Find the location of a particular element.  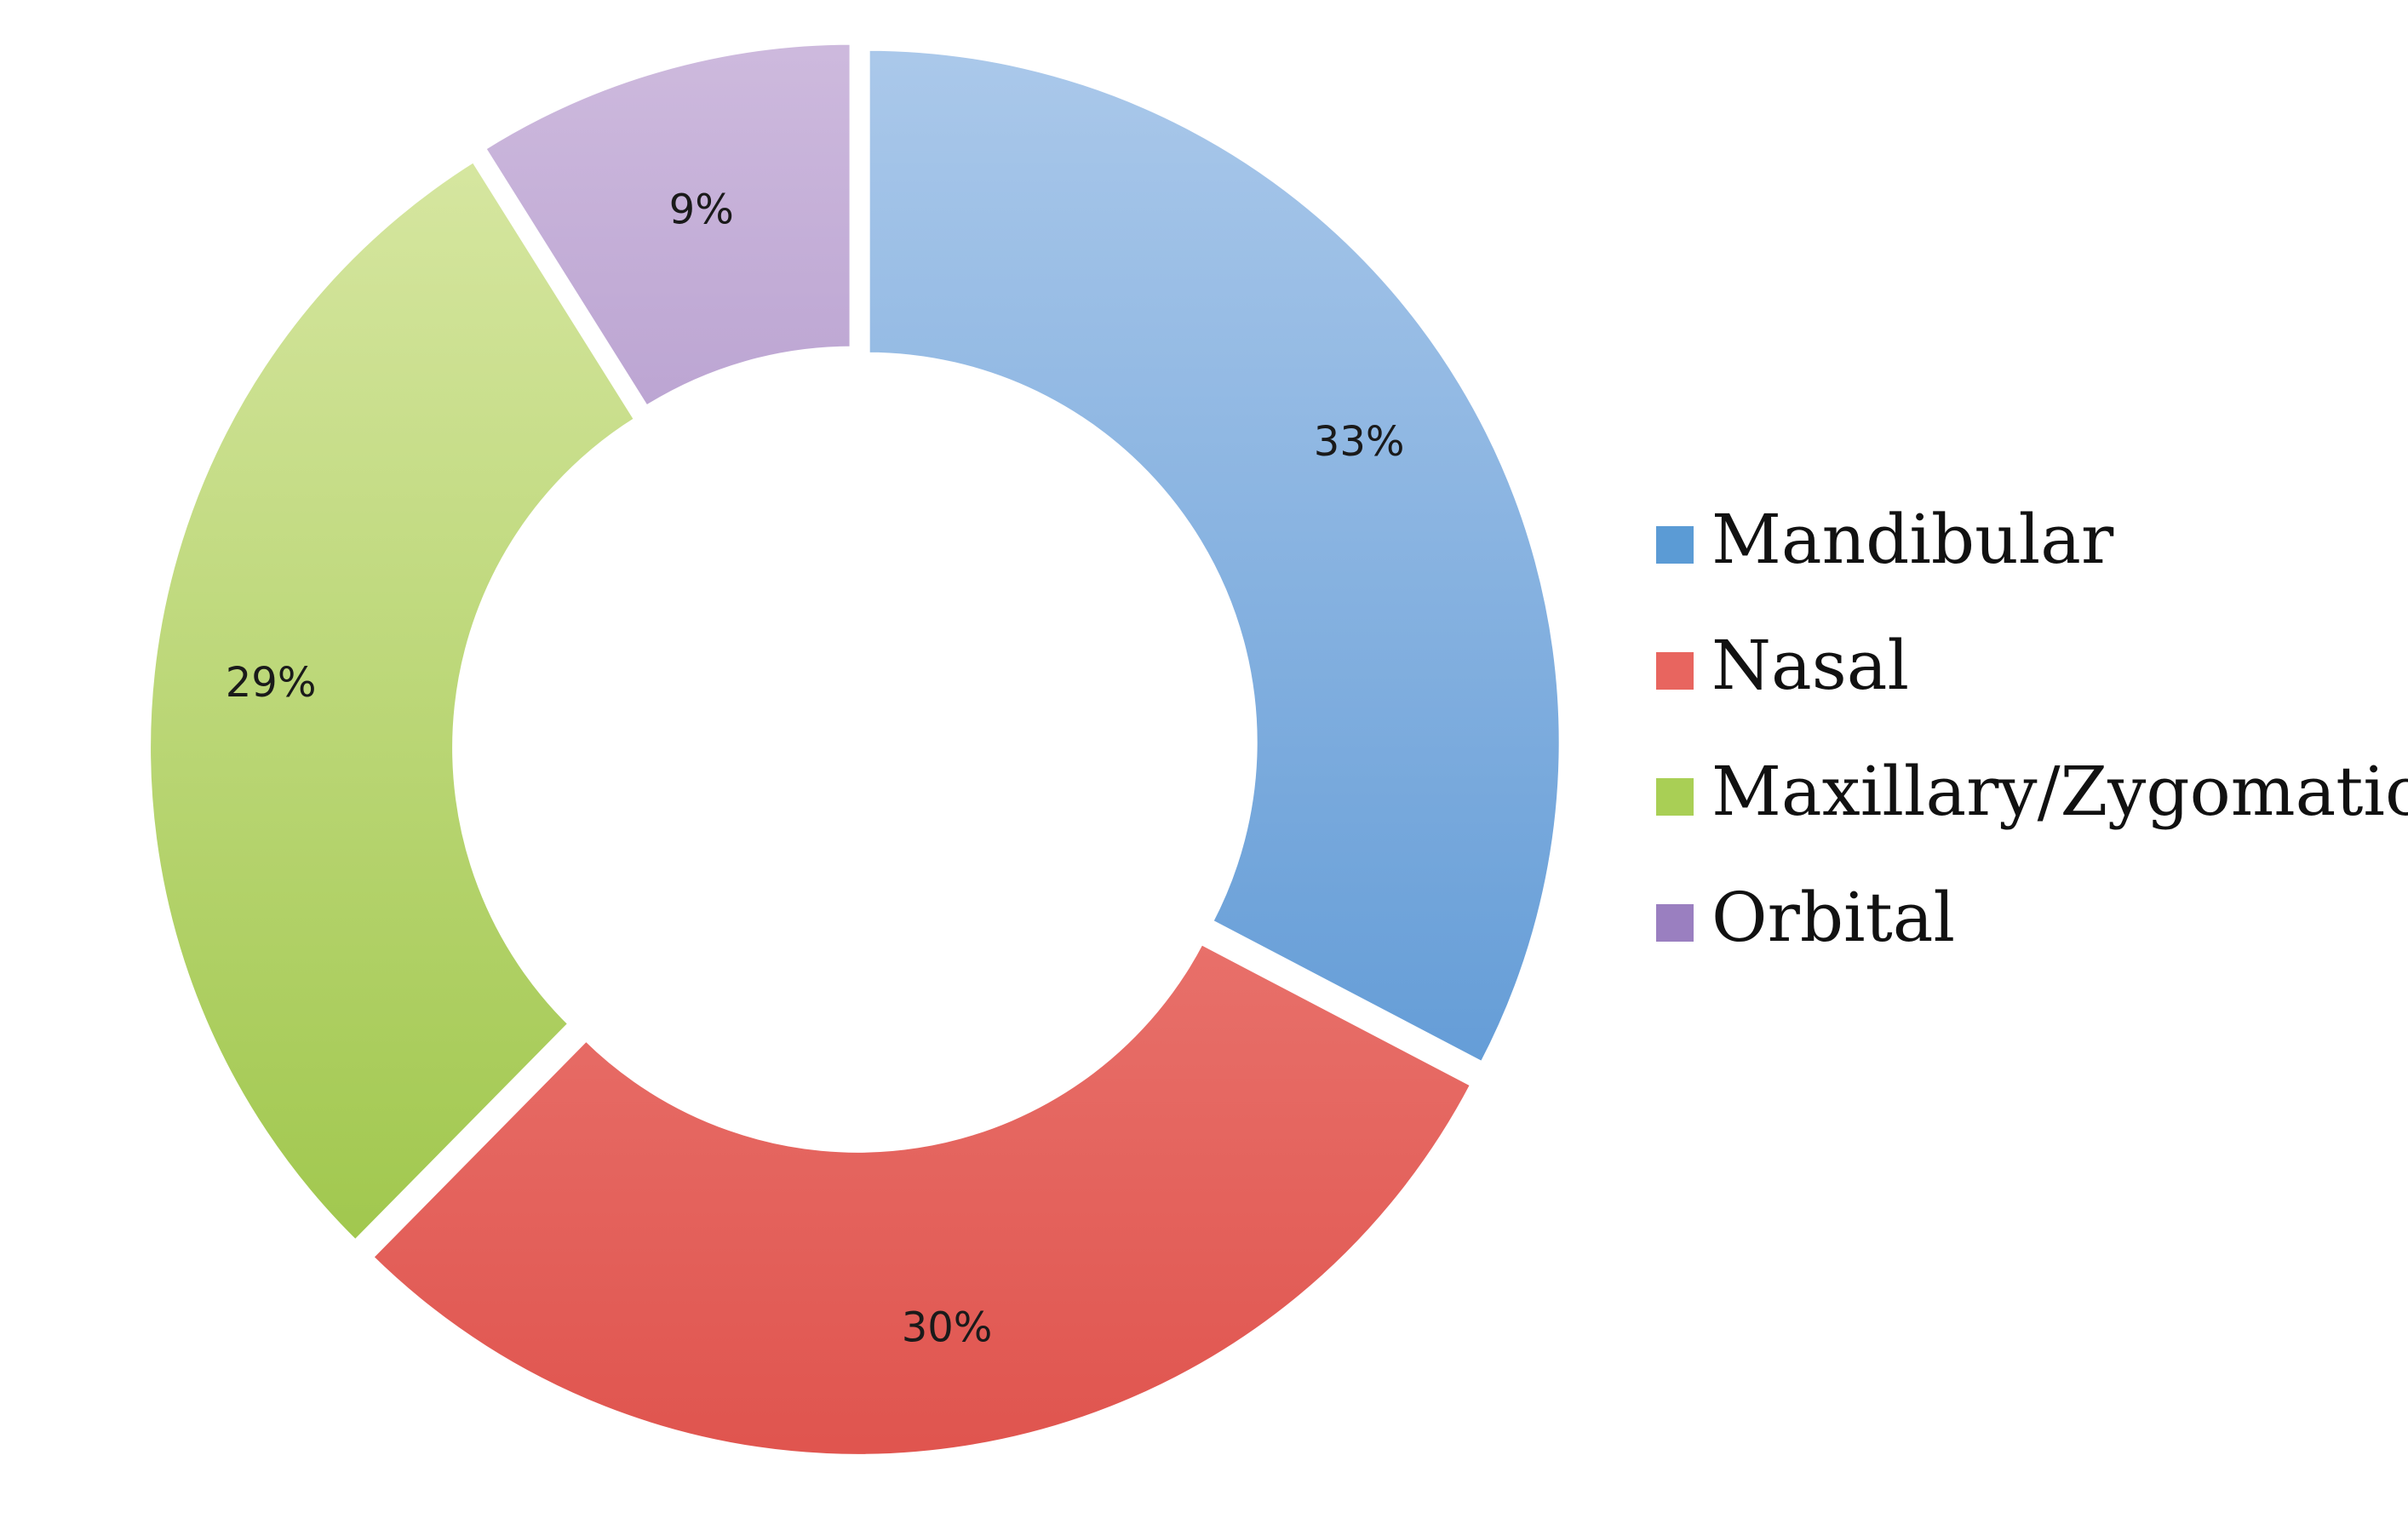

legend-label: Mandibular is located at coordinates (1913, 539).